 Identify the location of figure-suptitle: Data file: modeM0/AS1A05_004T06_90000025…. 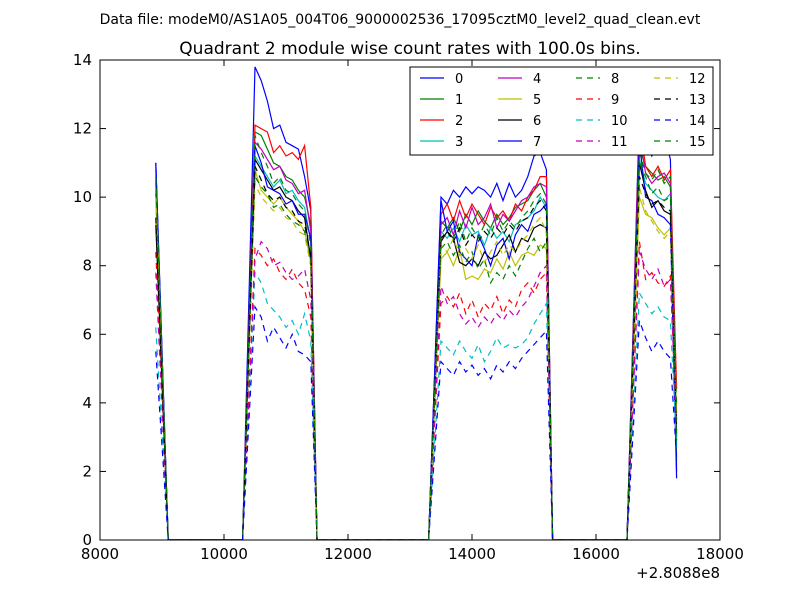
(400, 20).